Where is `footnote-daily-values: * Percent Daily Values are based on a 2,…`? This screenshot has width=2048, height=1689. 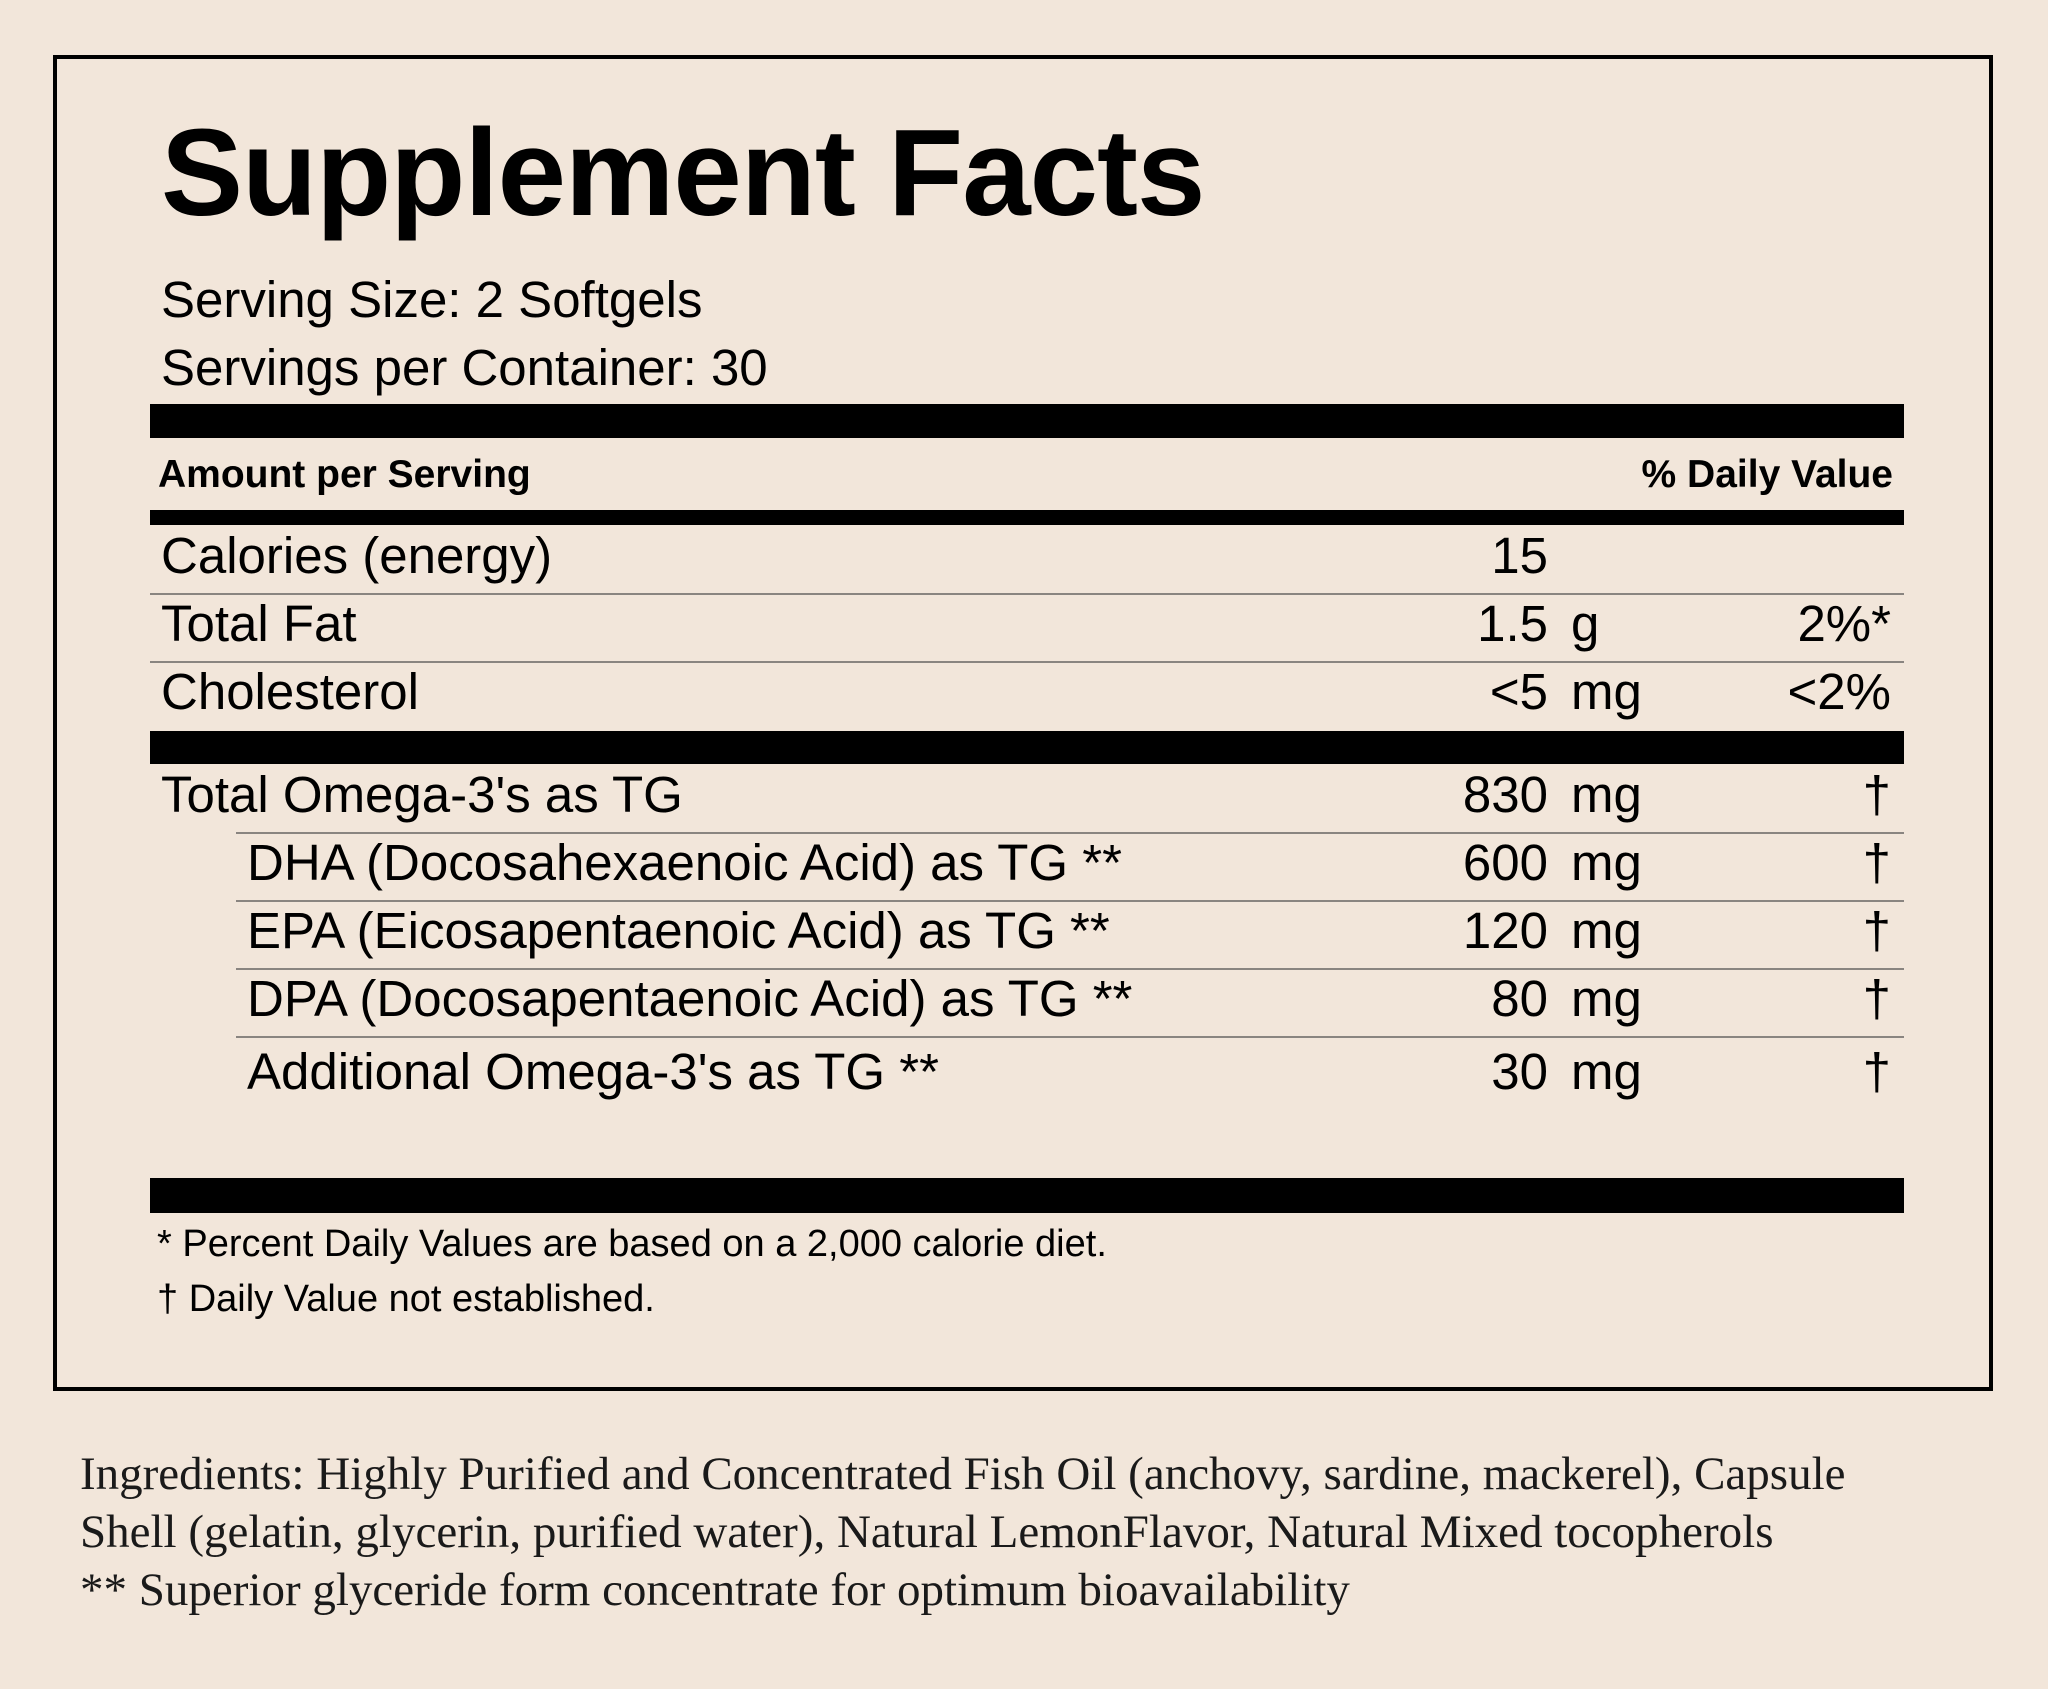
footnote-daily-values: * Percent Daily Values are based on a 2,… is located at coordinates (632, 1244).